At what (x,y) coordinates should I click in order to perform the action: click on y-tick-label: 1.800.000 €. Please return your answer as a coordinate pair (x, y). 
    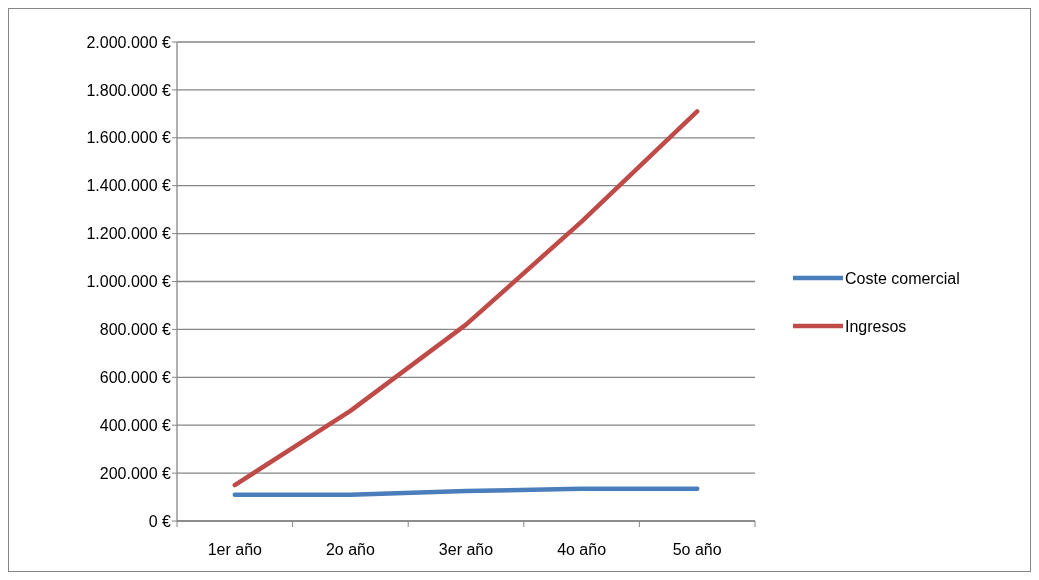
    Looking at the image, I should click on (129, 90).